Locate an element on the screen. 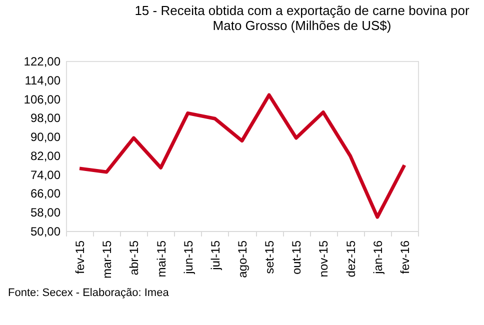  x-tick-label: ago-15 is located at coordinates (243, 259).